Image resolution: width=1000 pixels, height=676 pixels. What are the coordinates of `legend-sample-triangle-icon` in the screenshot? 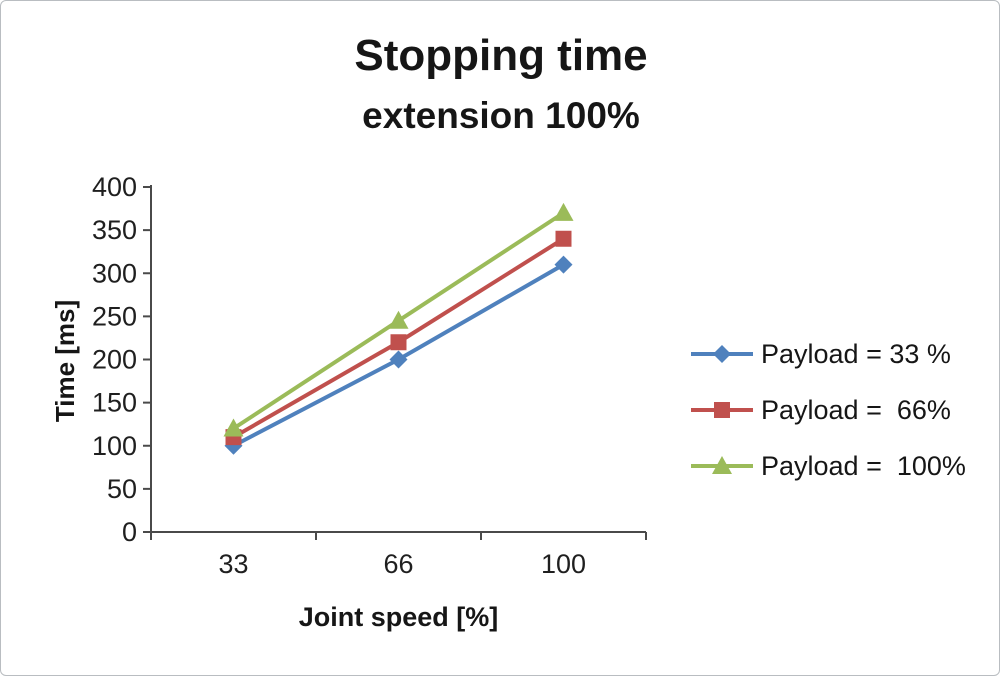 It's located at (722, 465).